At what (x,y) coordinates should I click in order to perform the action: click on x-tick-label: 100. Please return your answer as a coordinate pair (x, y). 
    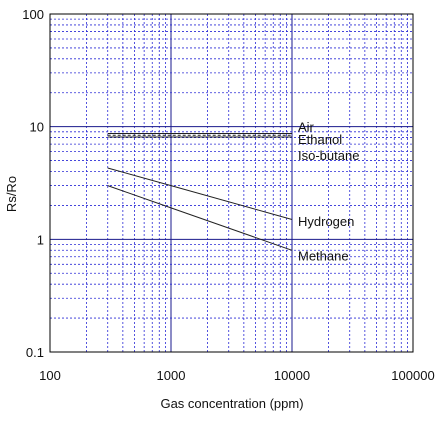
    Looking at the image, I should click on (50, 375).